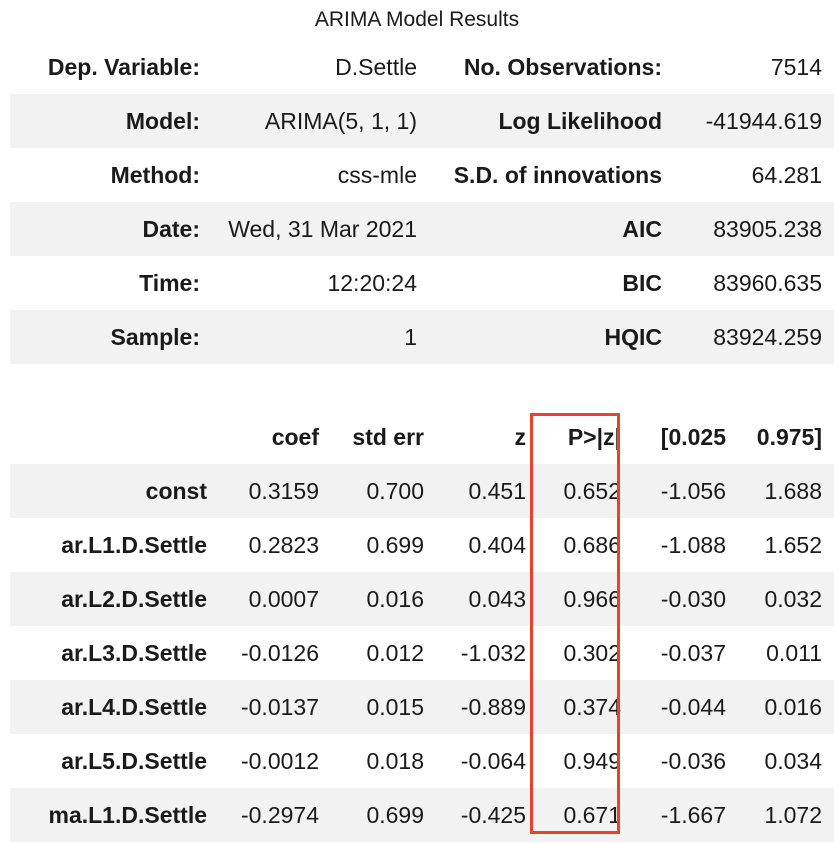  What do you see at coordinates (789, 436) in the screenshot?
I see `header-cell: 0.975]` at bounding box center [789, 436].